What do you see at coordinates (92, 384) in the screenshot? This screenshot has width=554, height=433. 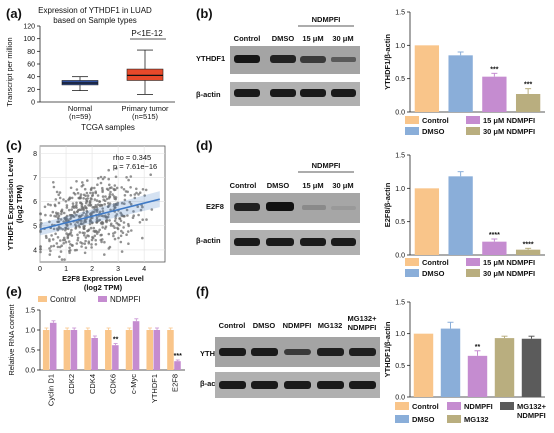 I see `x-tick-label: CDK4` at bounding box center [92, 384].